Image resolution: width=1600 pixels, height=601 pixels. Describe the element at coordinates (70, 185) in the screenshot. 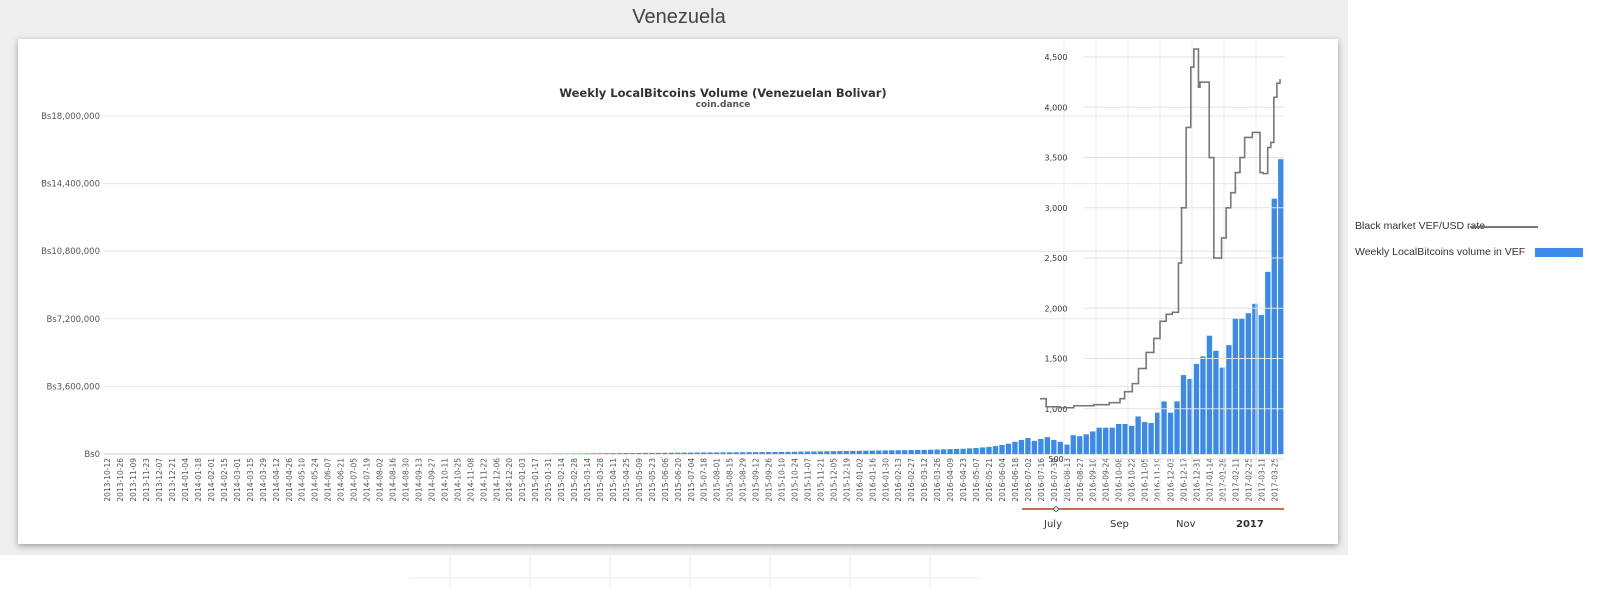

I see `y-tick-label: Bs14,400,000` at that location.